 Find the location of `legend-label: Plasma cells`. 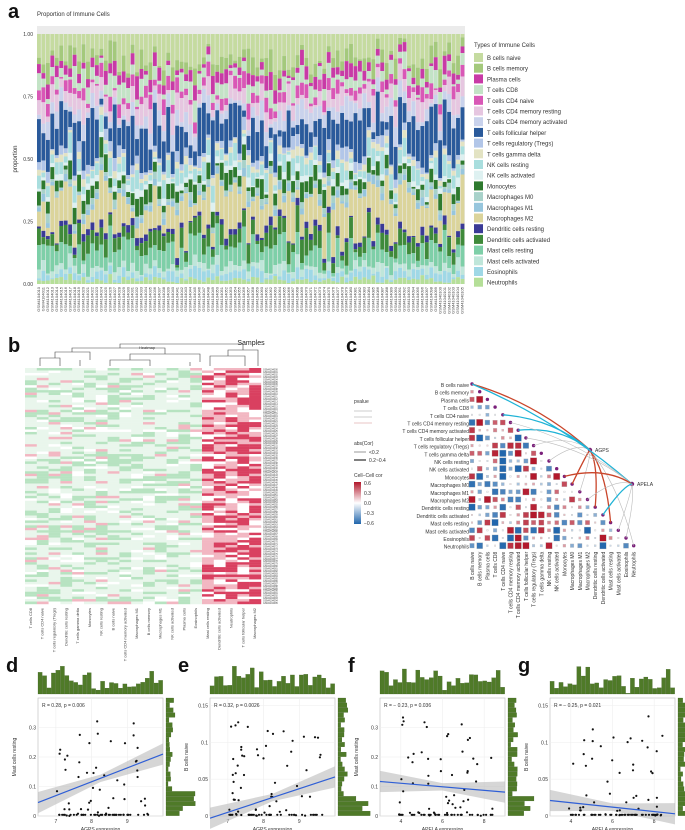

legend-label: Plasma cells is located at coordinates (504, 80).